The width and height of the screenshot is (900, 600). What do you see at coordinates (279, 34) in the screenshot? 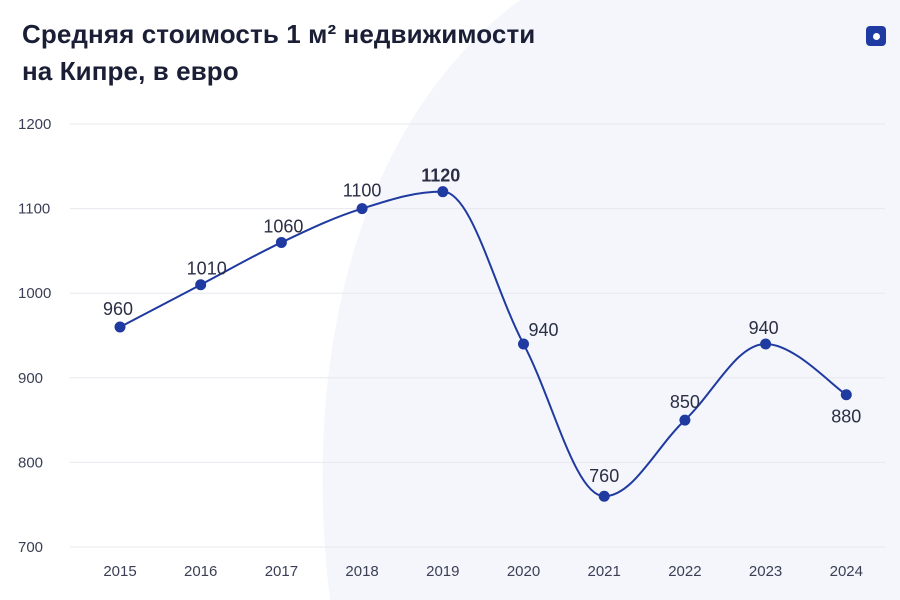
I see `chart-title-line1: Средняя стоимость 1 м² недвижимости` at bounding box center [279, 34].